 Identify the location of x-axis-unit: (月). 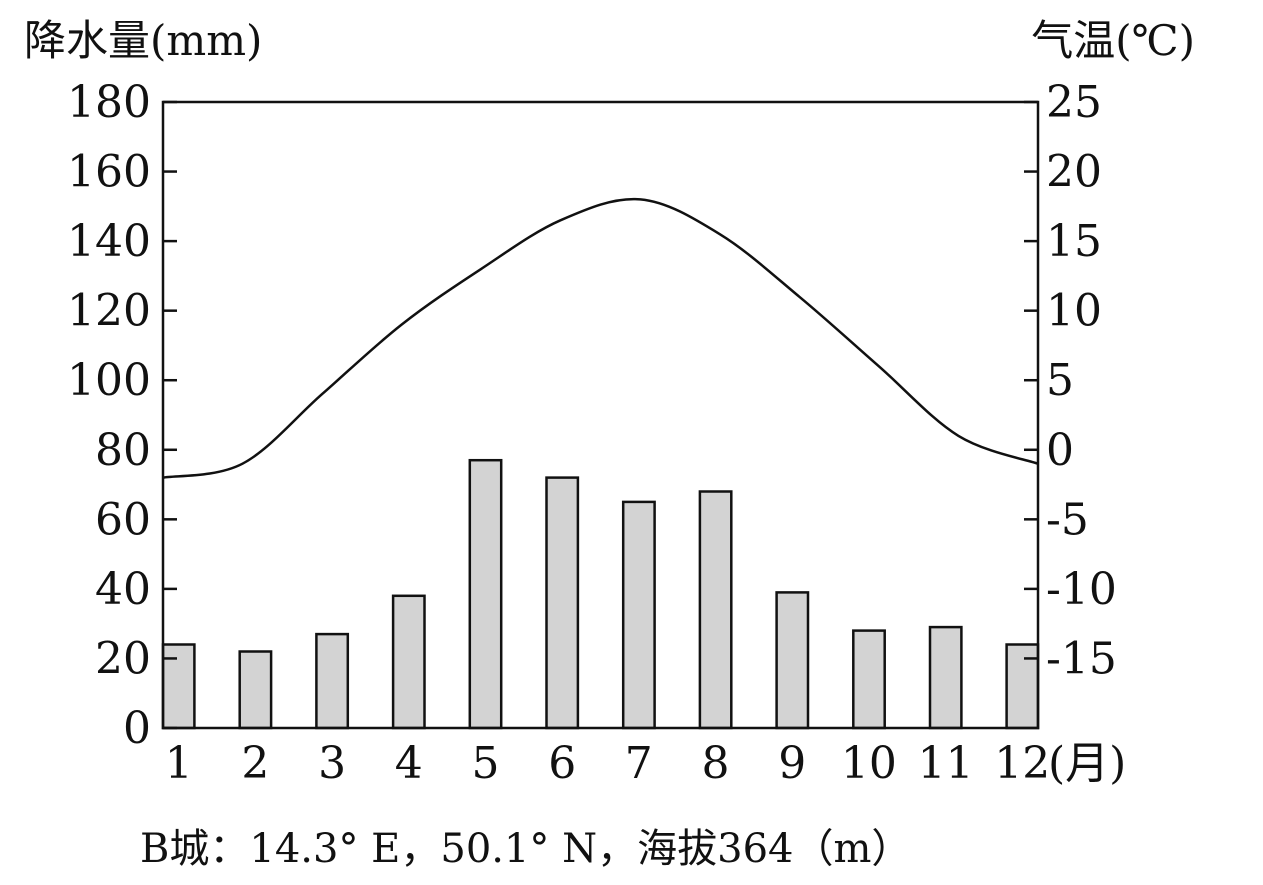
(1087, 763).